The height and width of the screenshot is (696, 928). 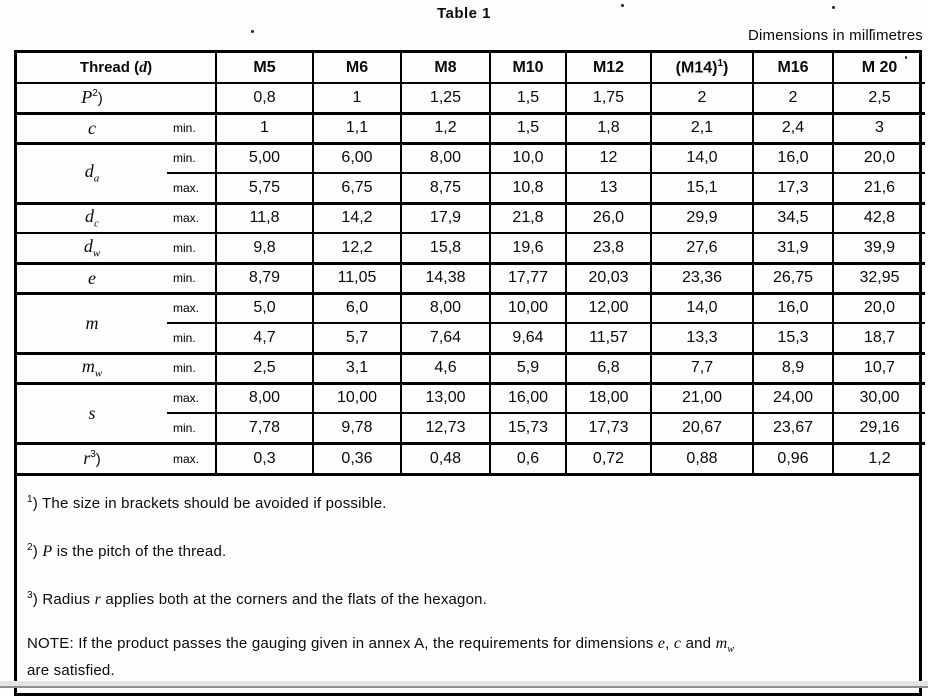 What do you see at coordinates (792, 188) in the screenshot?
I see `value-cell: 17,3` at bounding box center [792, 188].